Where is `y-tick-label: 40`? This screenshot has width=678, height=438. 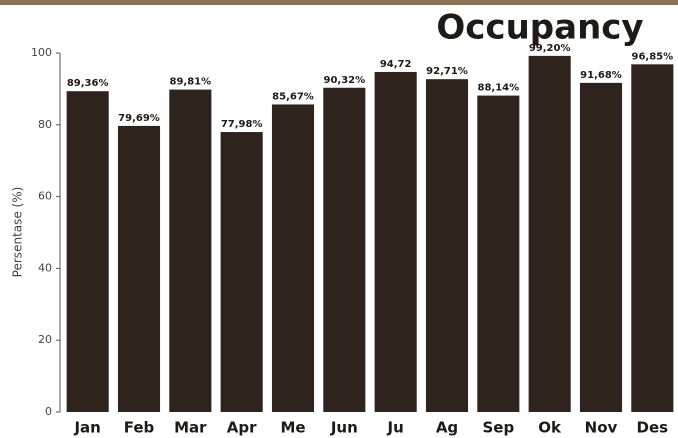 y-tick-label: 40 is located at coordinates (45, 267).